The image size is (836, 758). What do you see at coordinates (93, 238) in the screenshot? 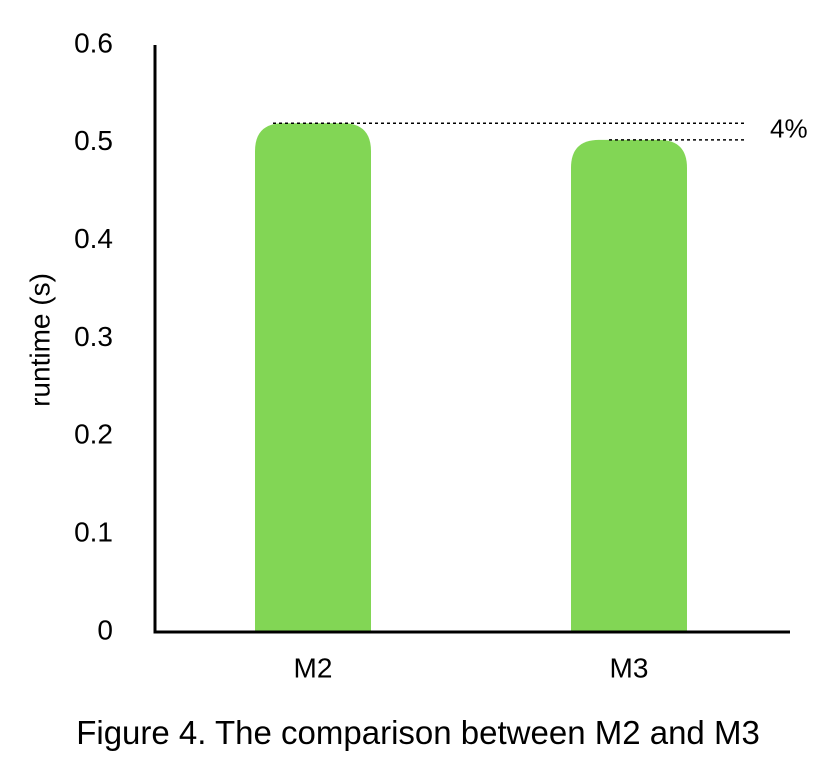
I see `y-tick-label: 0.4` at bounding box center [93, 238].